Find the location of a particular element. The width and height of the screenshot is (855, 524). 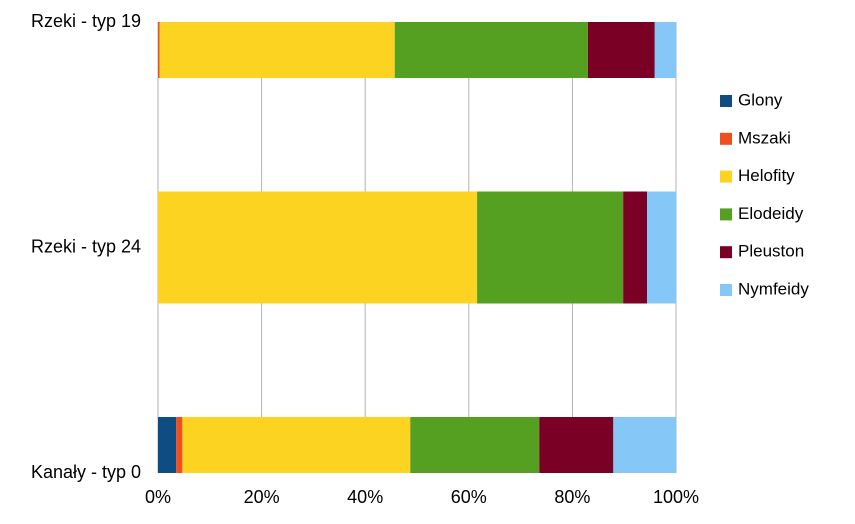

legend-label: Elodeidy is located at coordinates (771, 213).